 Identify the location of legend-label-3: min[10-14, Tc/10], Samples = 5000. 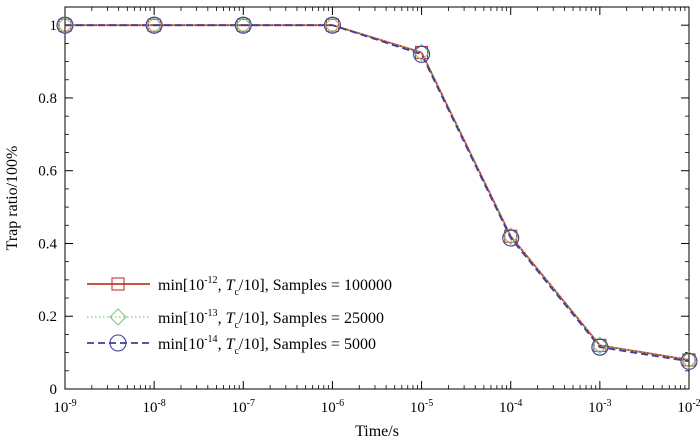
(267, 345).